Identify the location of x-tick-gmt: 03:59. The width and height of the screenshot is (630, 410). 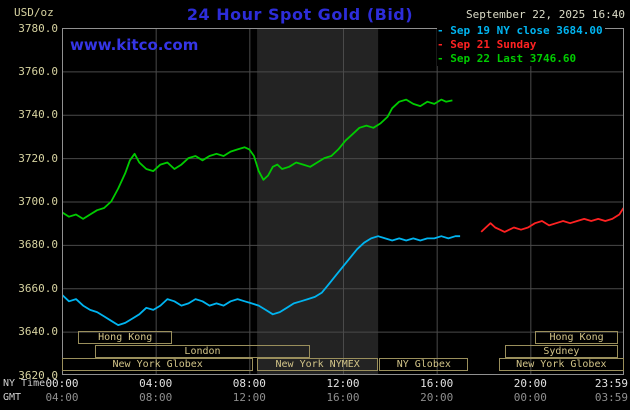
(611, 397).